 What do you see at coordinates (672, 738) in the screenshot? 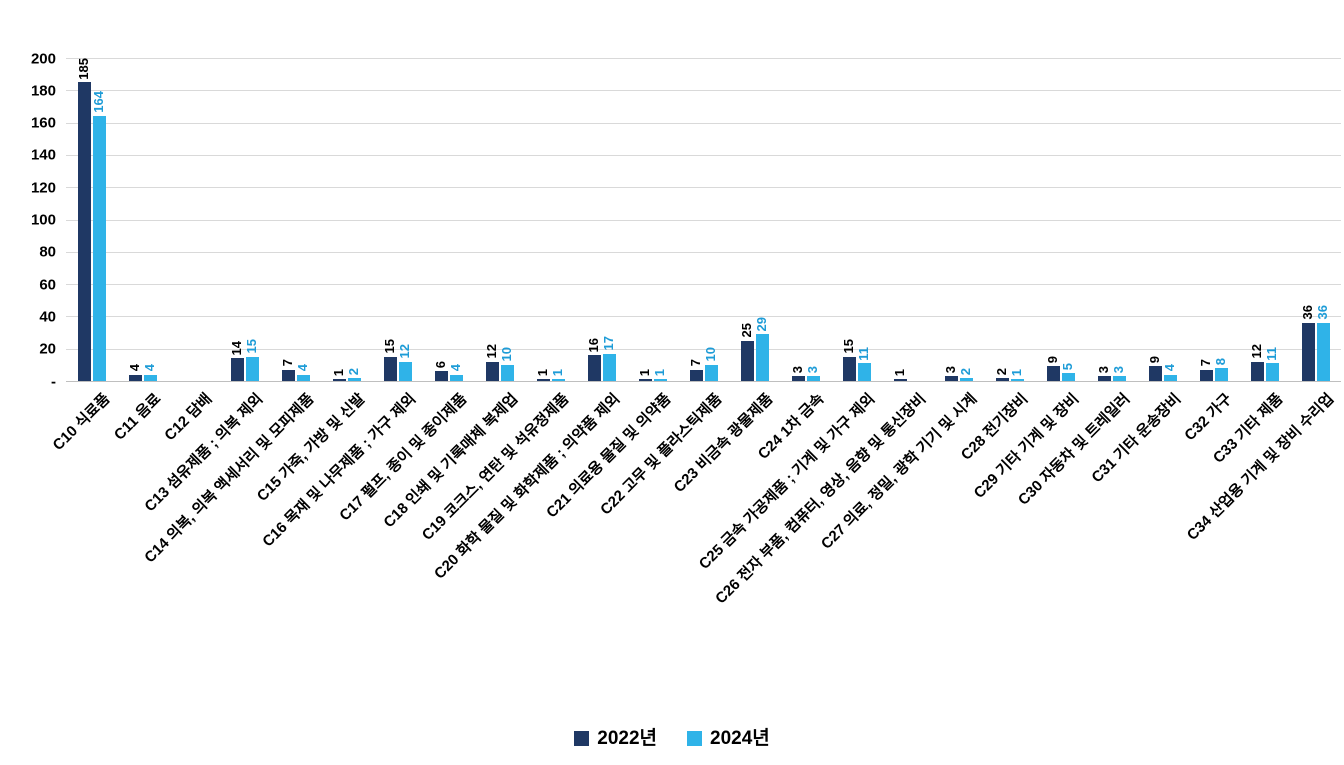
I see `legend: 2022년 2024년` at bounding box center [672, 738].